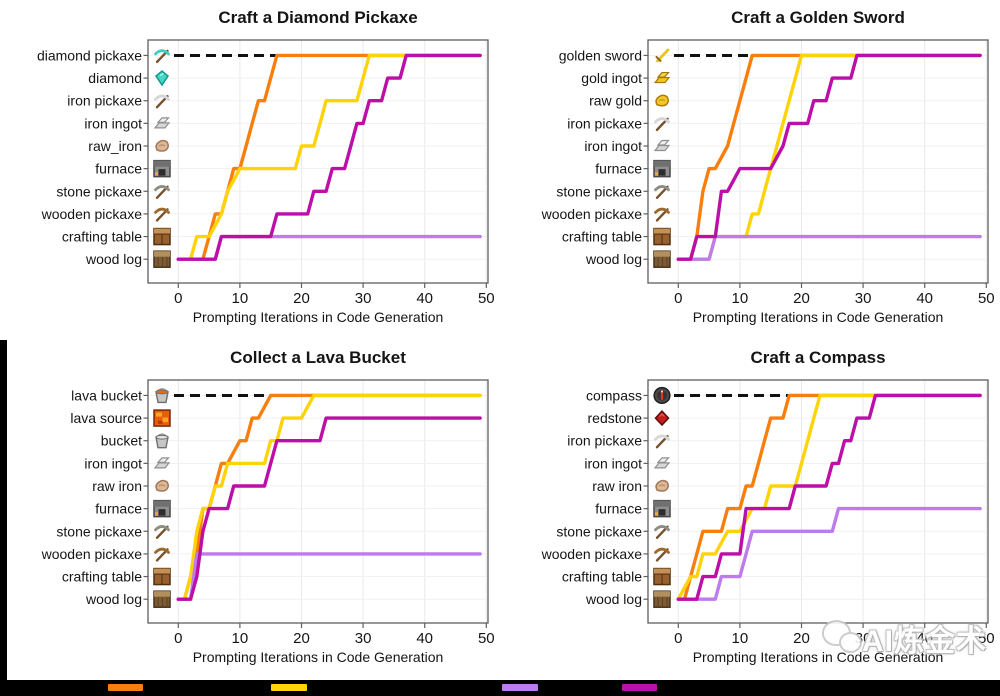 This screenshot has height=696, width=1000. What do you see at coordinates (600, 55) in the screenshot?
I see `y-tick-label: golden sword` at bounding box center [600, 55].